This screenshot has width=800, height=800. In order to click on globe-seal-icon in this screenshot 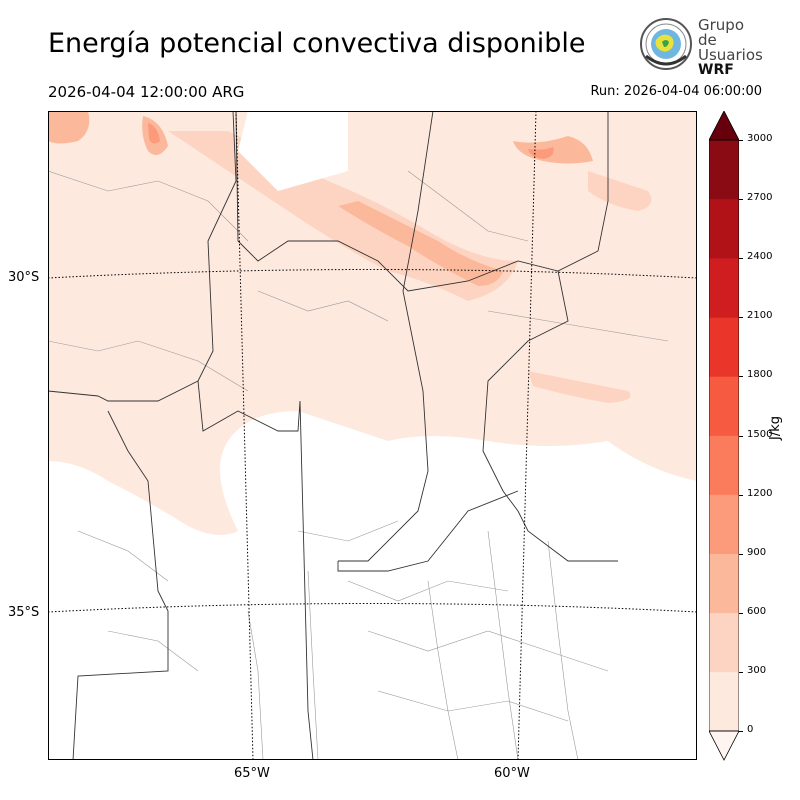, I will do `click(666, 44)`.